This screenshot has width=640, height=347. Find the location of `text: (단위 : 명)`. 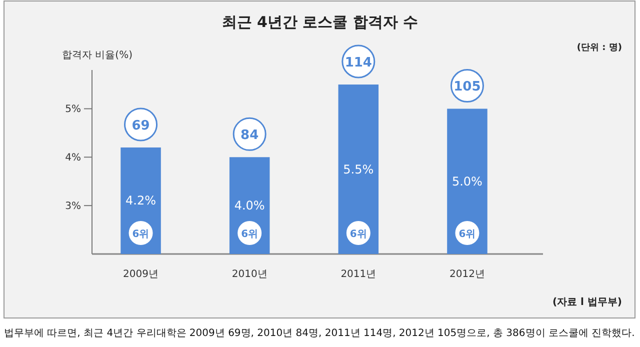

text: (단위 : 명) is located at coordinates (599, 48).